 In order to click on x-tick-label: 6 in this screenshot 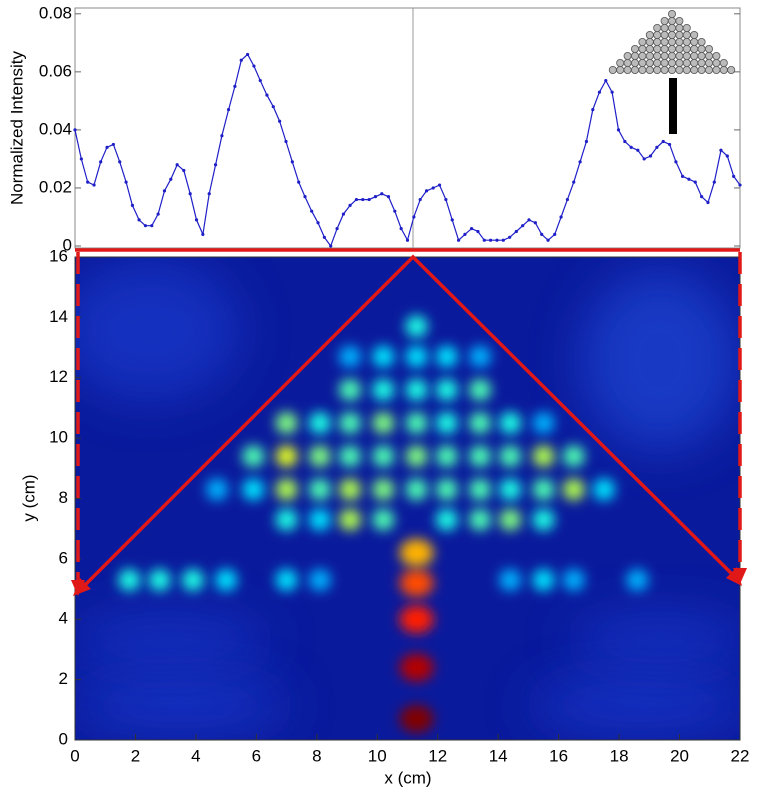, I will do `click(256, 755)`.